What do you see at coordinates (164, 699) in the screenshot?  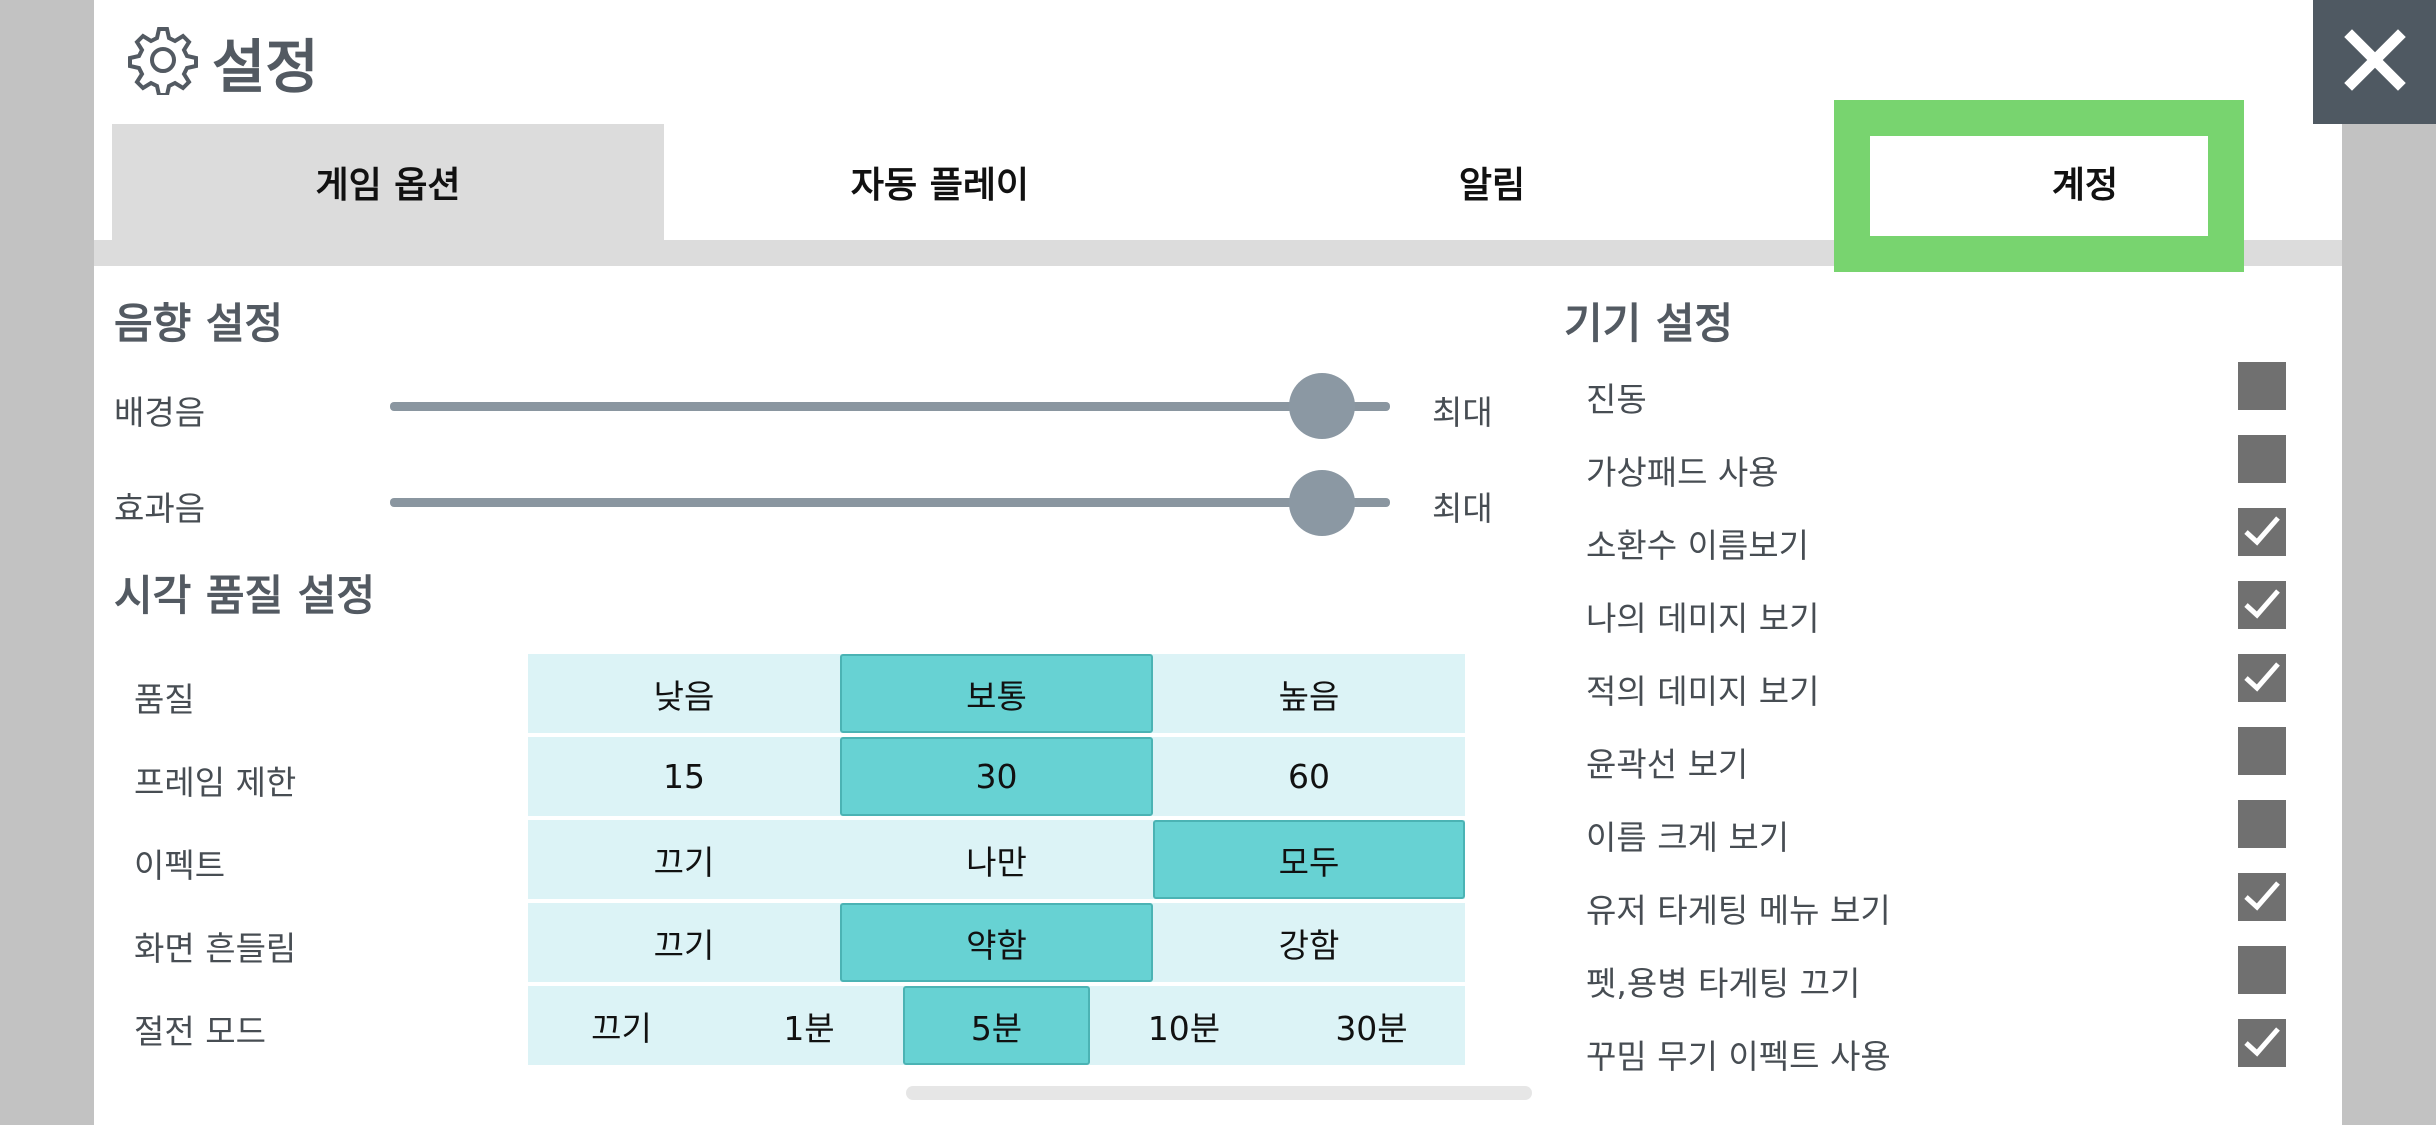 I see `quality-label: 품질` at bounding box center [164, 699].